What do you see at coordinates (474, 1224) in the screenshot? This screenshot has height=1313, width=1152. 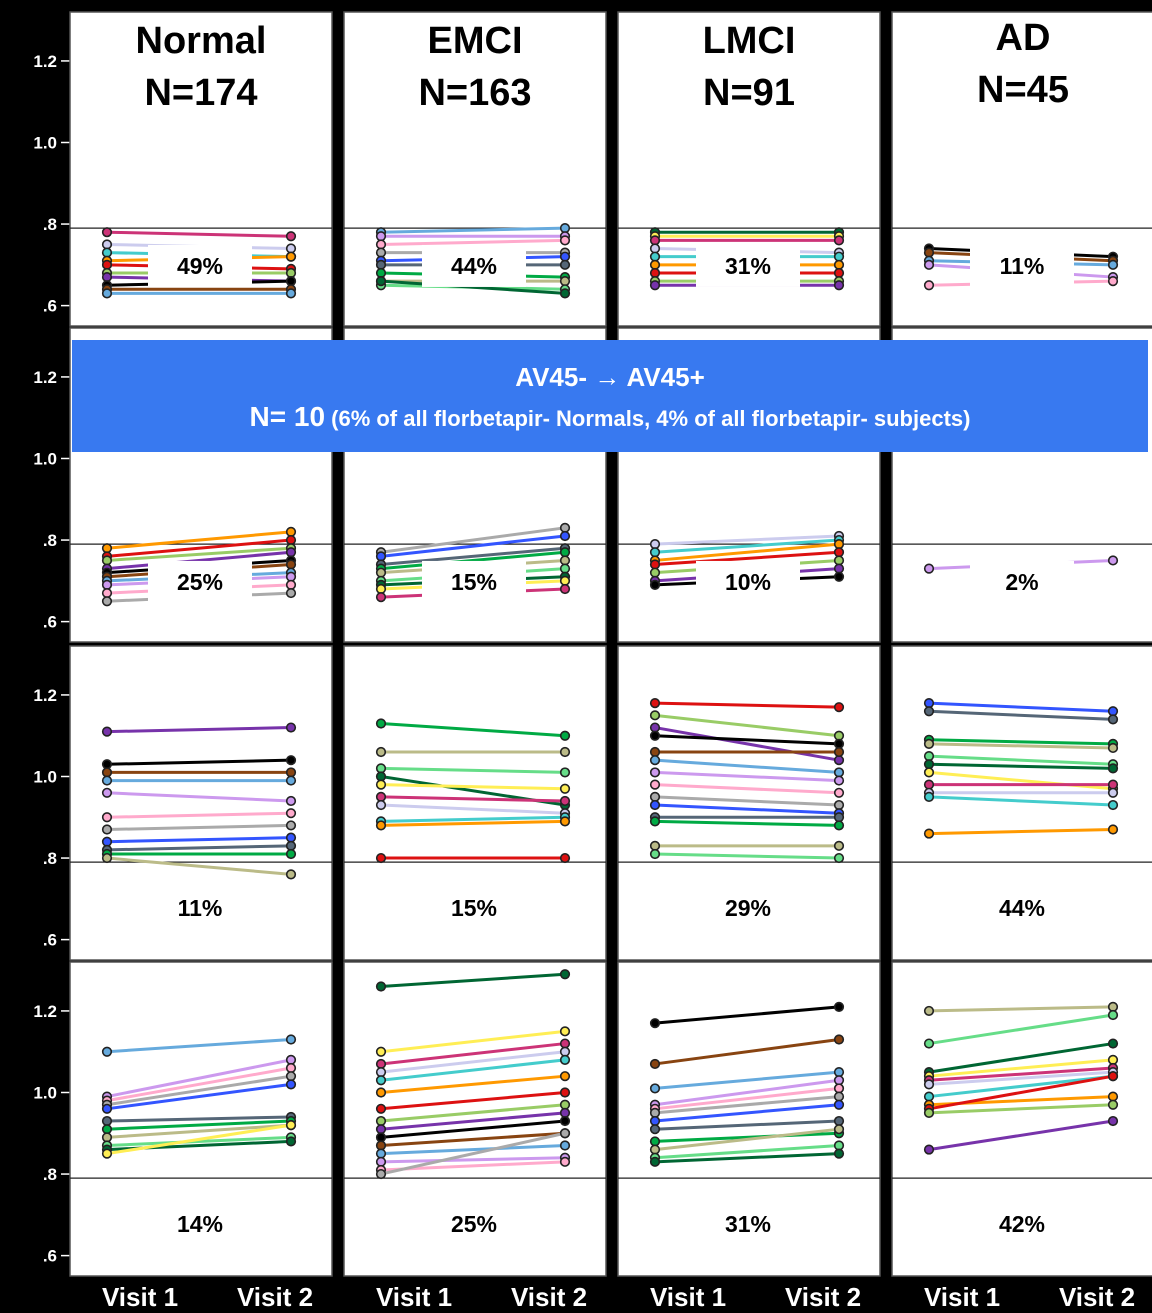 I see `percent-label: 25%` at bounding box center [474, 1224].